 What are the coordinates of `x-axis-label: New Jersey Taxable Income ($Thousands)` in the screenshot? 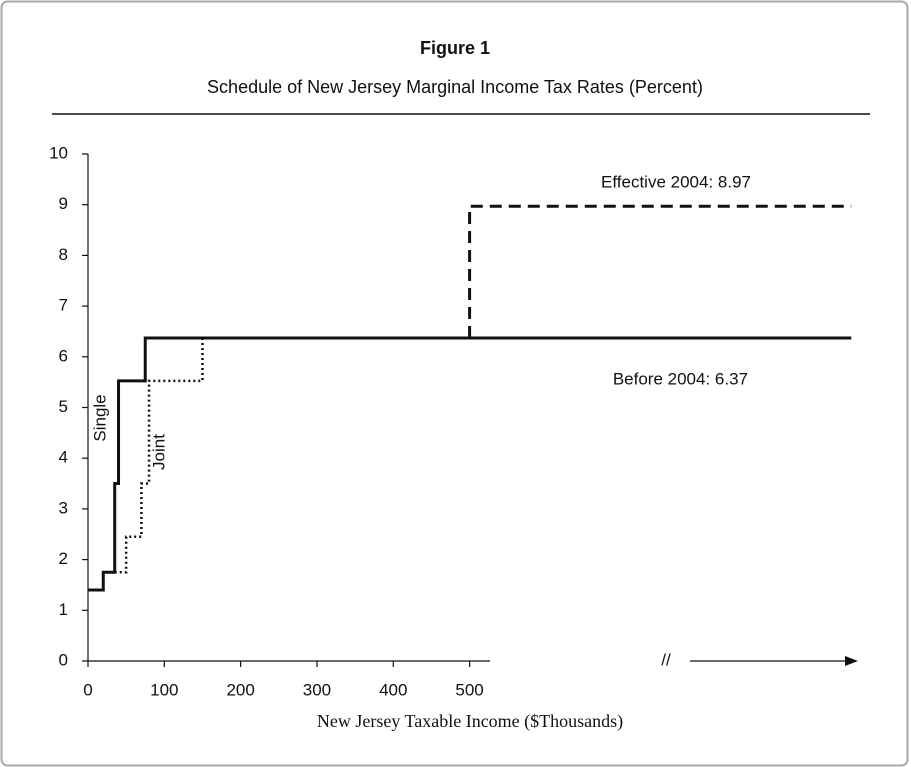 It's located at (470, 721).